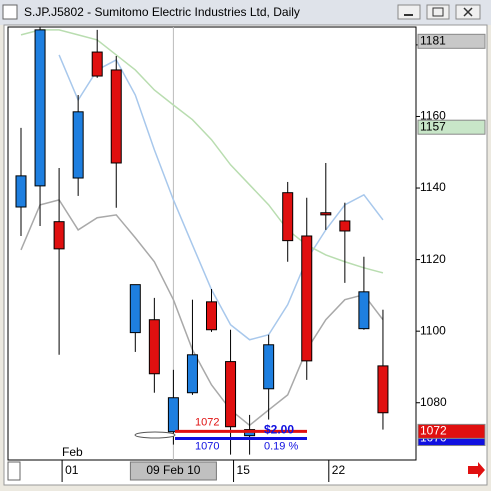 This screenshot has width=491, height=491. What do you see at coordinates (72, 470) in the screenshot?
I see `x-tick-label: 01` at bounding box center [72, 470].